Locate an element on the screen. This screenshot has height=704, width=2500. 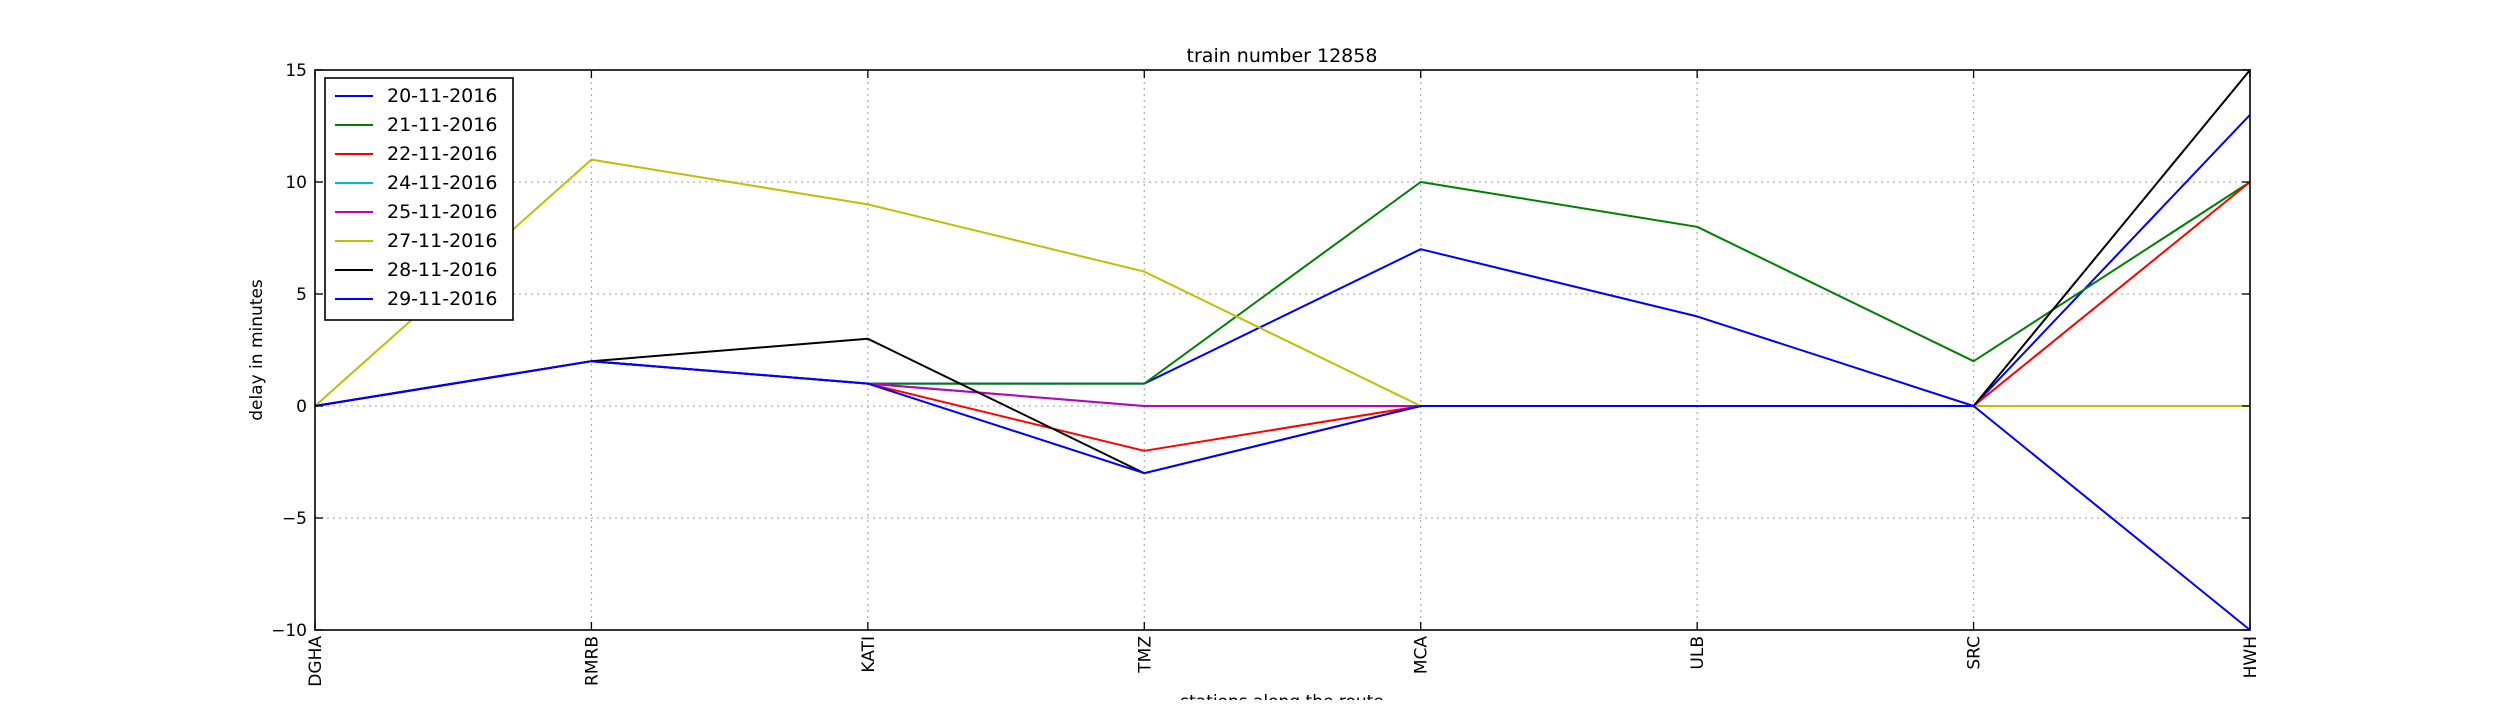
y-axis-label: delay in minutes is located at coordinates (257, 350).